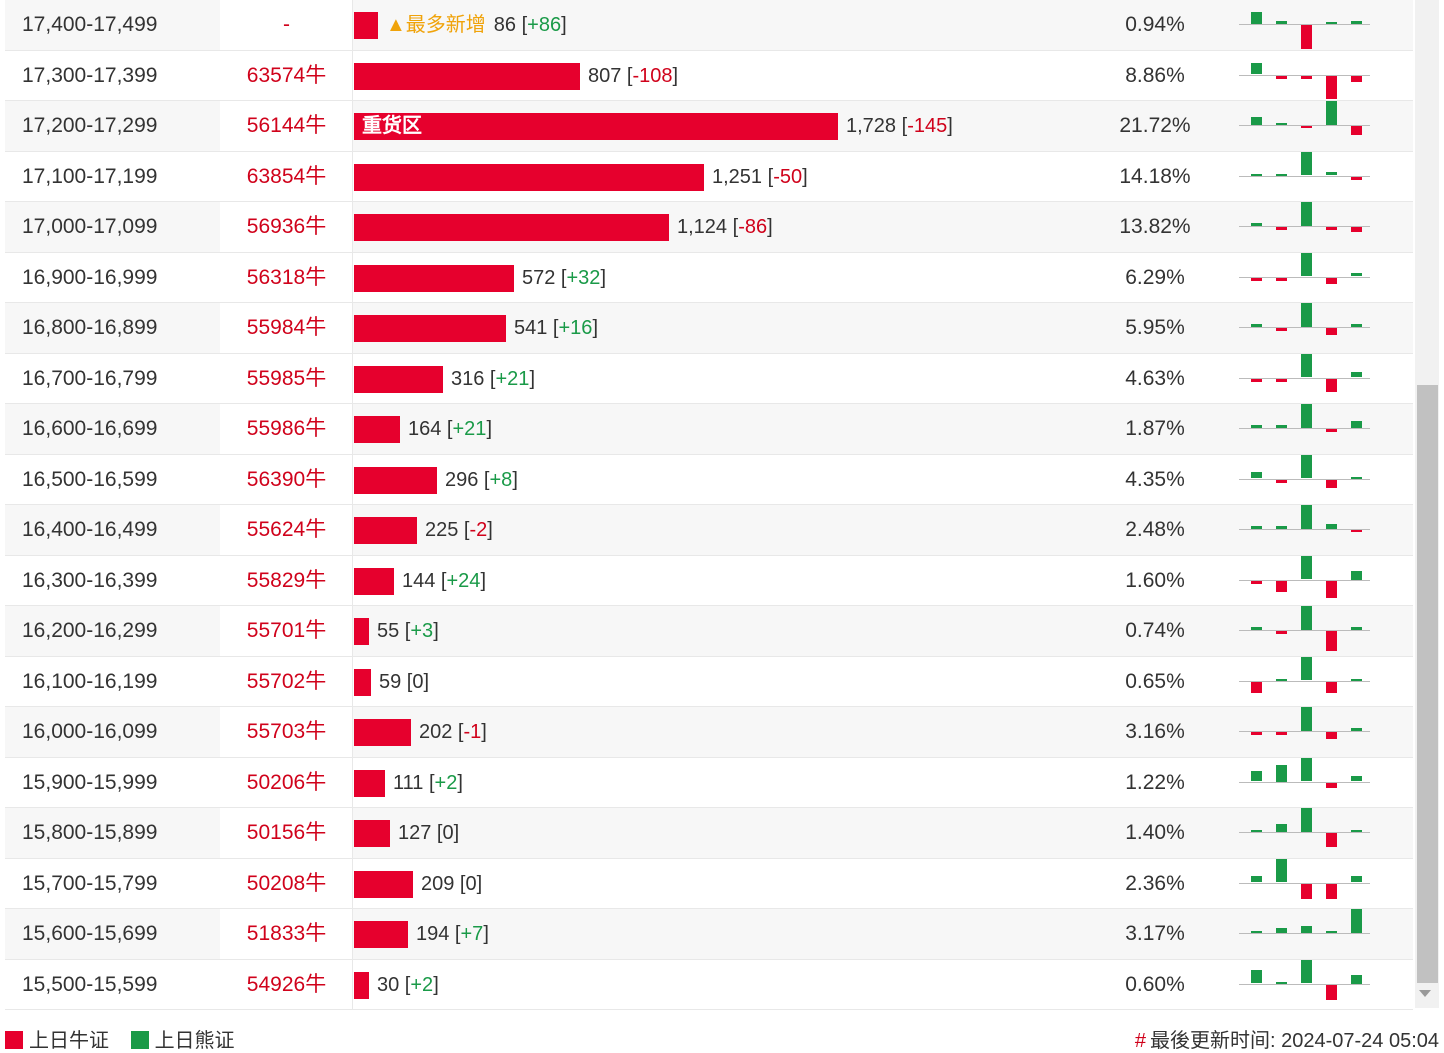 The height and width of the screenshot is (1053, 1444). Describe the element at coordinates (1427, 684) in the screenshot. I see `scrollbar-thumb` at that location.